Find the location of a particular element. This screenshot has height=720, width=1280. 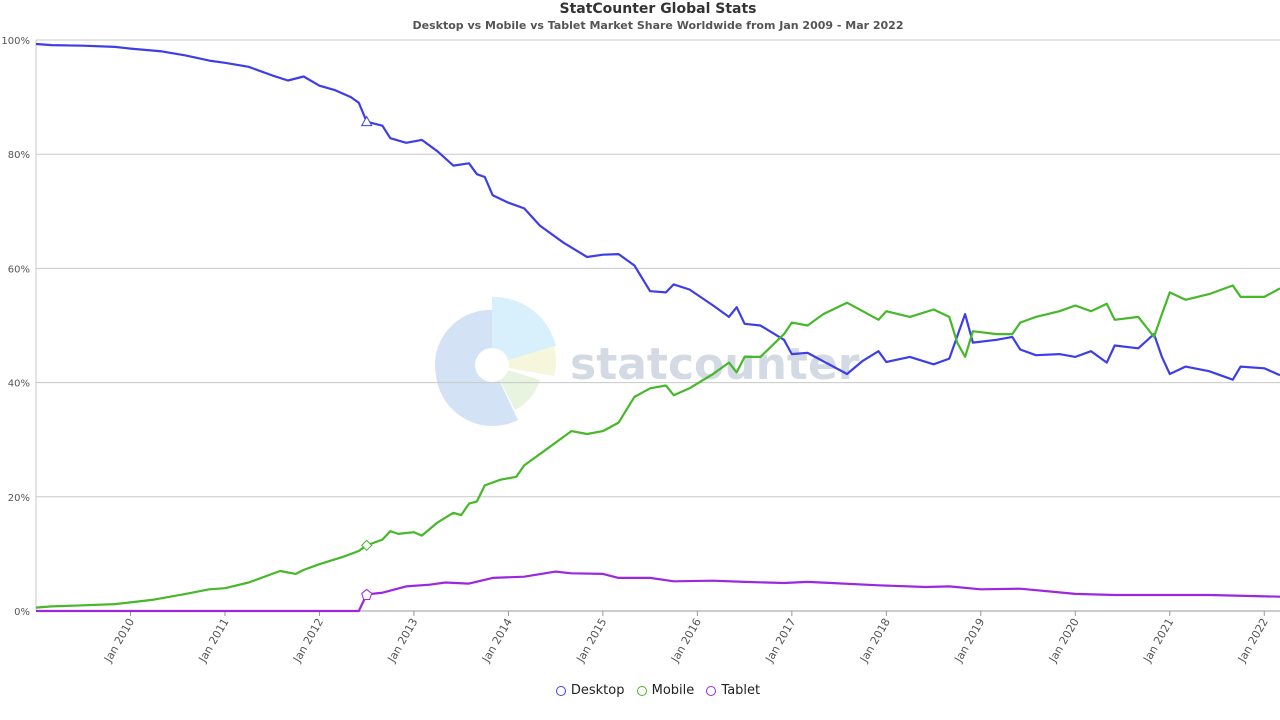

y-tick-label: 40% is located at coordinates (19, 384).